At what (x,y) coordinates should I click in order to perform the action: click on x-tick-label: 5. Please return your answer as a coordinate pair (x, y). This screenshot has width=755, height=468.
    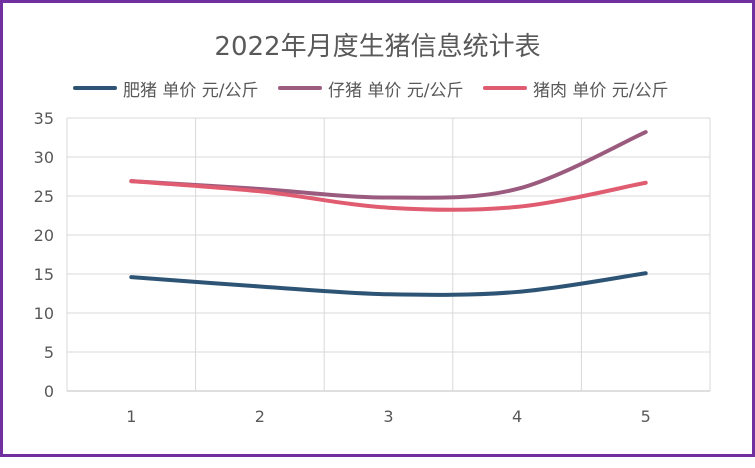
    Looking at the image, I should click on (646, 416).